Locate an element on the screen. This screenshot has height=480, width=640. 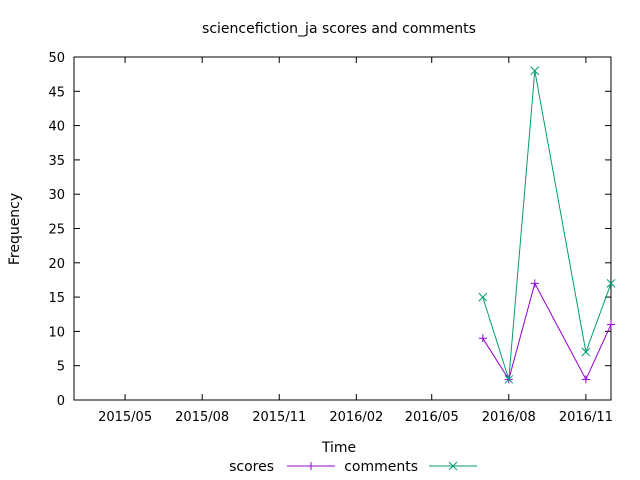
y-tick-label: 0 is located at coordinates (61, 401).